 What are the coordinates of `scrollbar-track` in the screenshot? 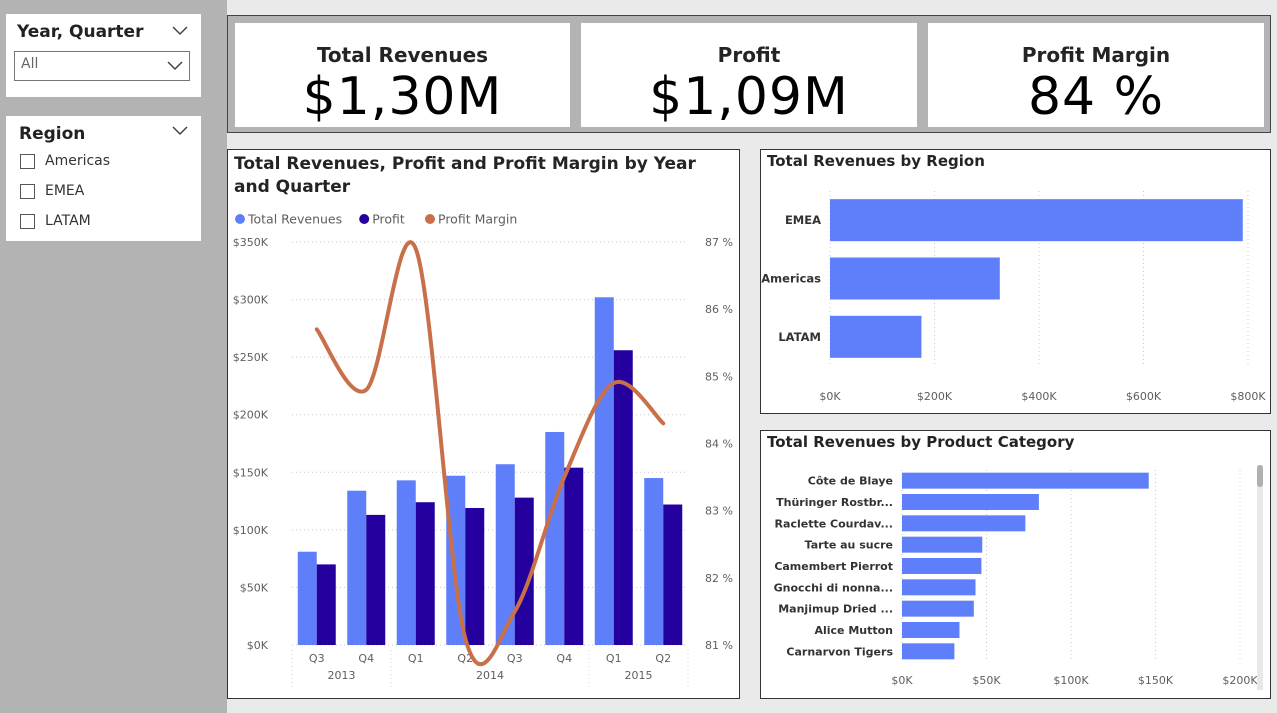 It's located at (1260, 577).